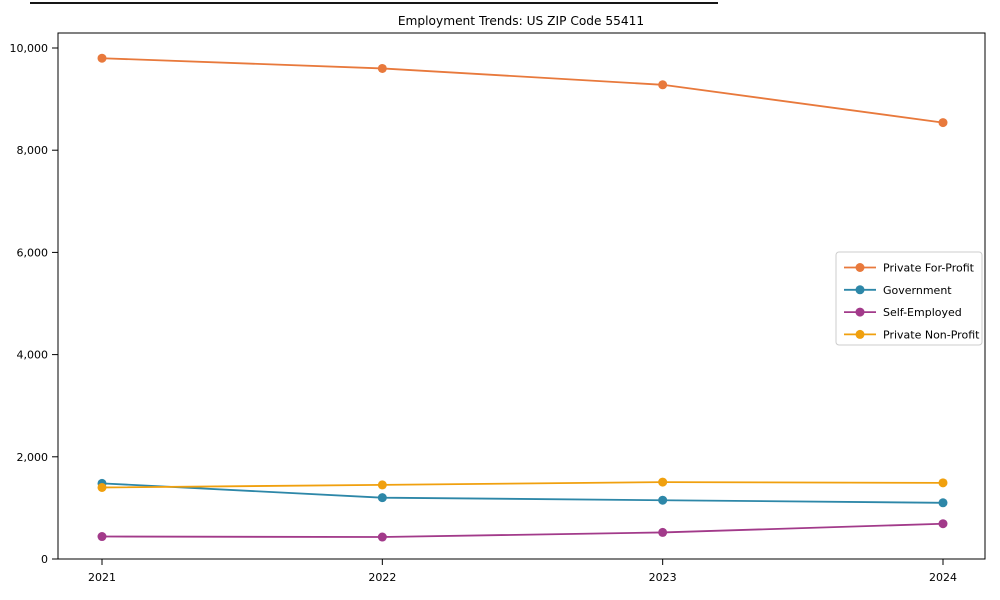 Image resolution: width=1000 pixels, height=600 pixels. I want to click on legend-swatch-marker-private-for-profit, so click(860, 267).